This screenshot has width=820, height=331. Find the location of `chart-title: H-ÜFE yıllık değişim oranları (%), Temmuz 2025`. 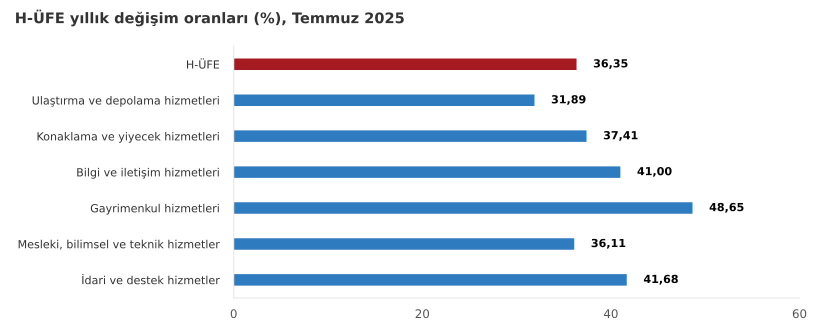

chart-title: H-ÜFE yıllık değişim oranları (%), Temmuz 2025 is located at coordinates (210, 18).